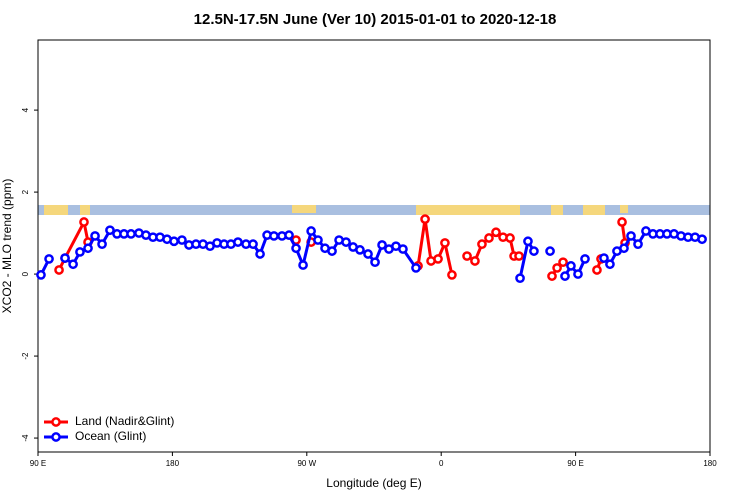 The width and height of the screenshot is (750, 500). What do you see at coordinates (7, 246) in the screenshot?
I see `y-axis-label: XCO2 - MLO trend (ppm)` at bounding box center [7, 246].